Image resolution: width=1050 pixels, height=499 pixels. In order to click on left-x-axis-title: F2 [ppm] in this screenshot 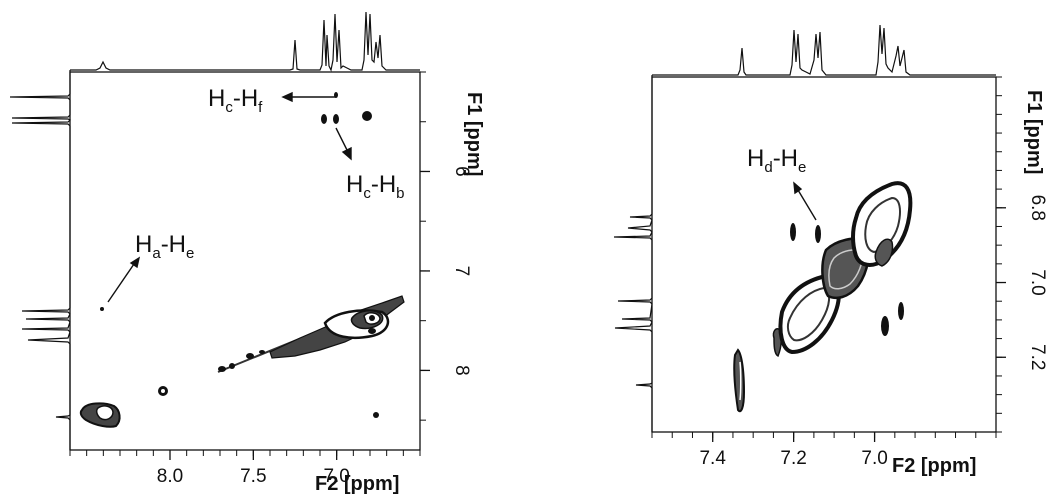, I will do `click(357, 484)`.